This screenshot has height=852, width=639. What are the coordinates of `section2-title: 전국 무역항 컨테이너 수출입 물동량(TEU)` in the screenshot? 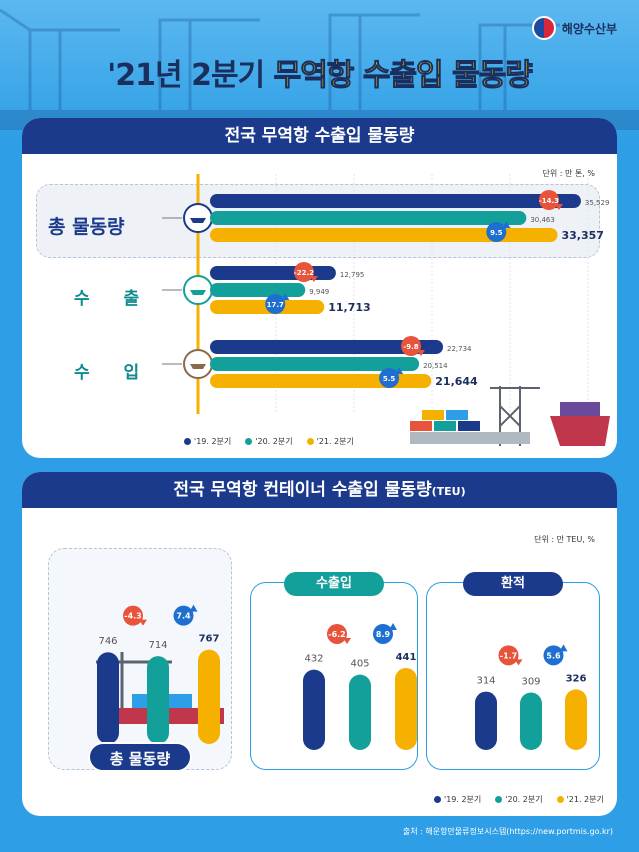 It's located at (319, 490).